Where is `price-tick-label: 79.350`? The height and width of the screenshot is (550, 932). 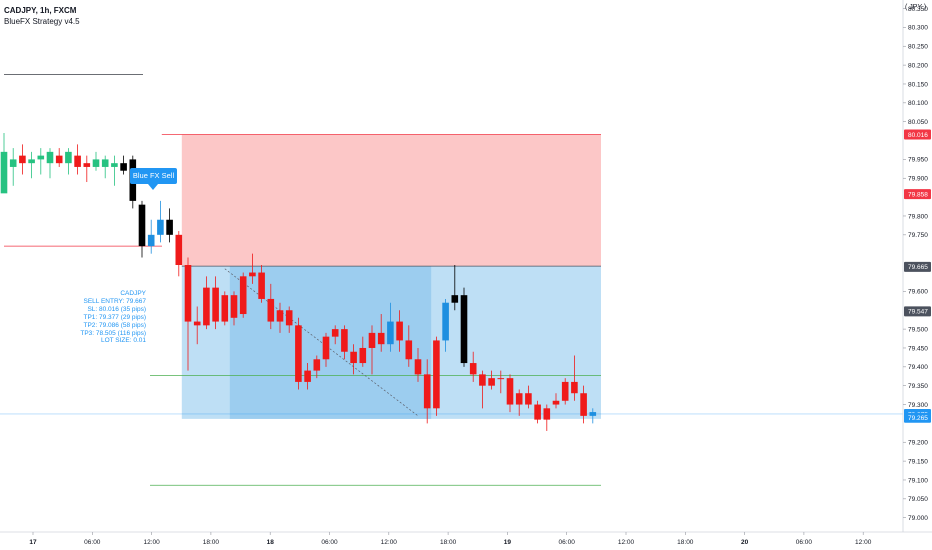
price-tick-label: 79.350 is located at coordinates (918, 386).